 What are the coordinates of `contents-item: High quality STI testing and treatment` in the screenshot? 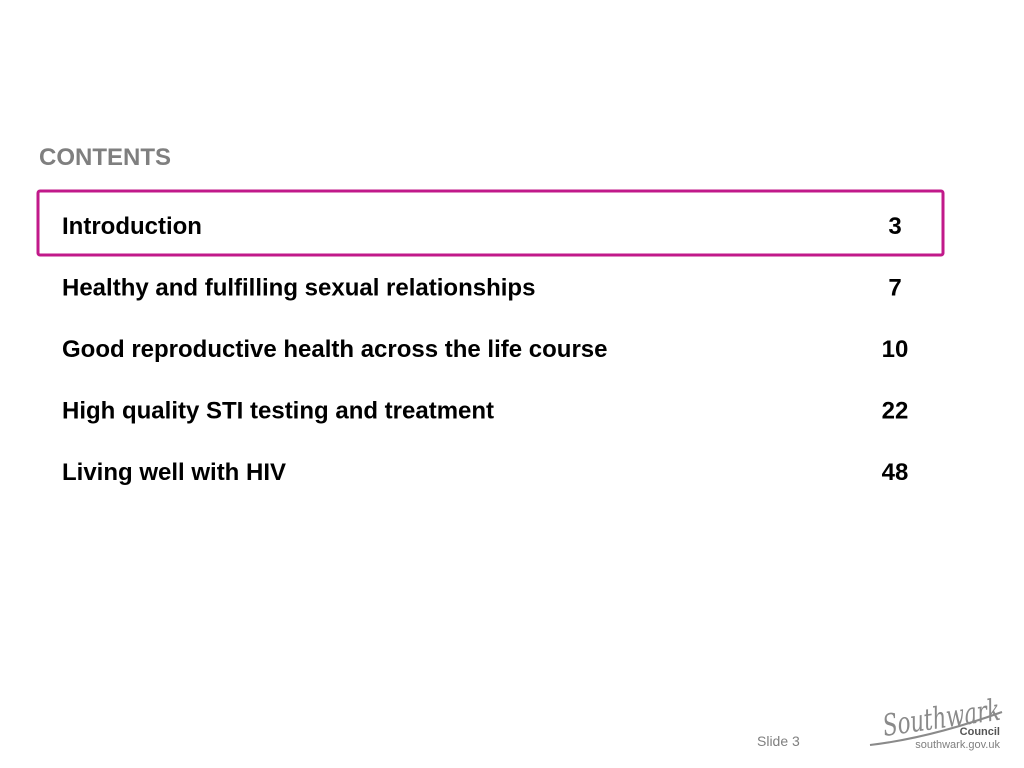 It's located at (278, 411).